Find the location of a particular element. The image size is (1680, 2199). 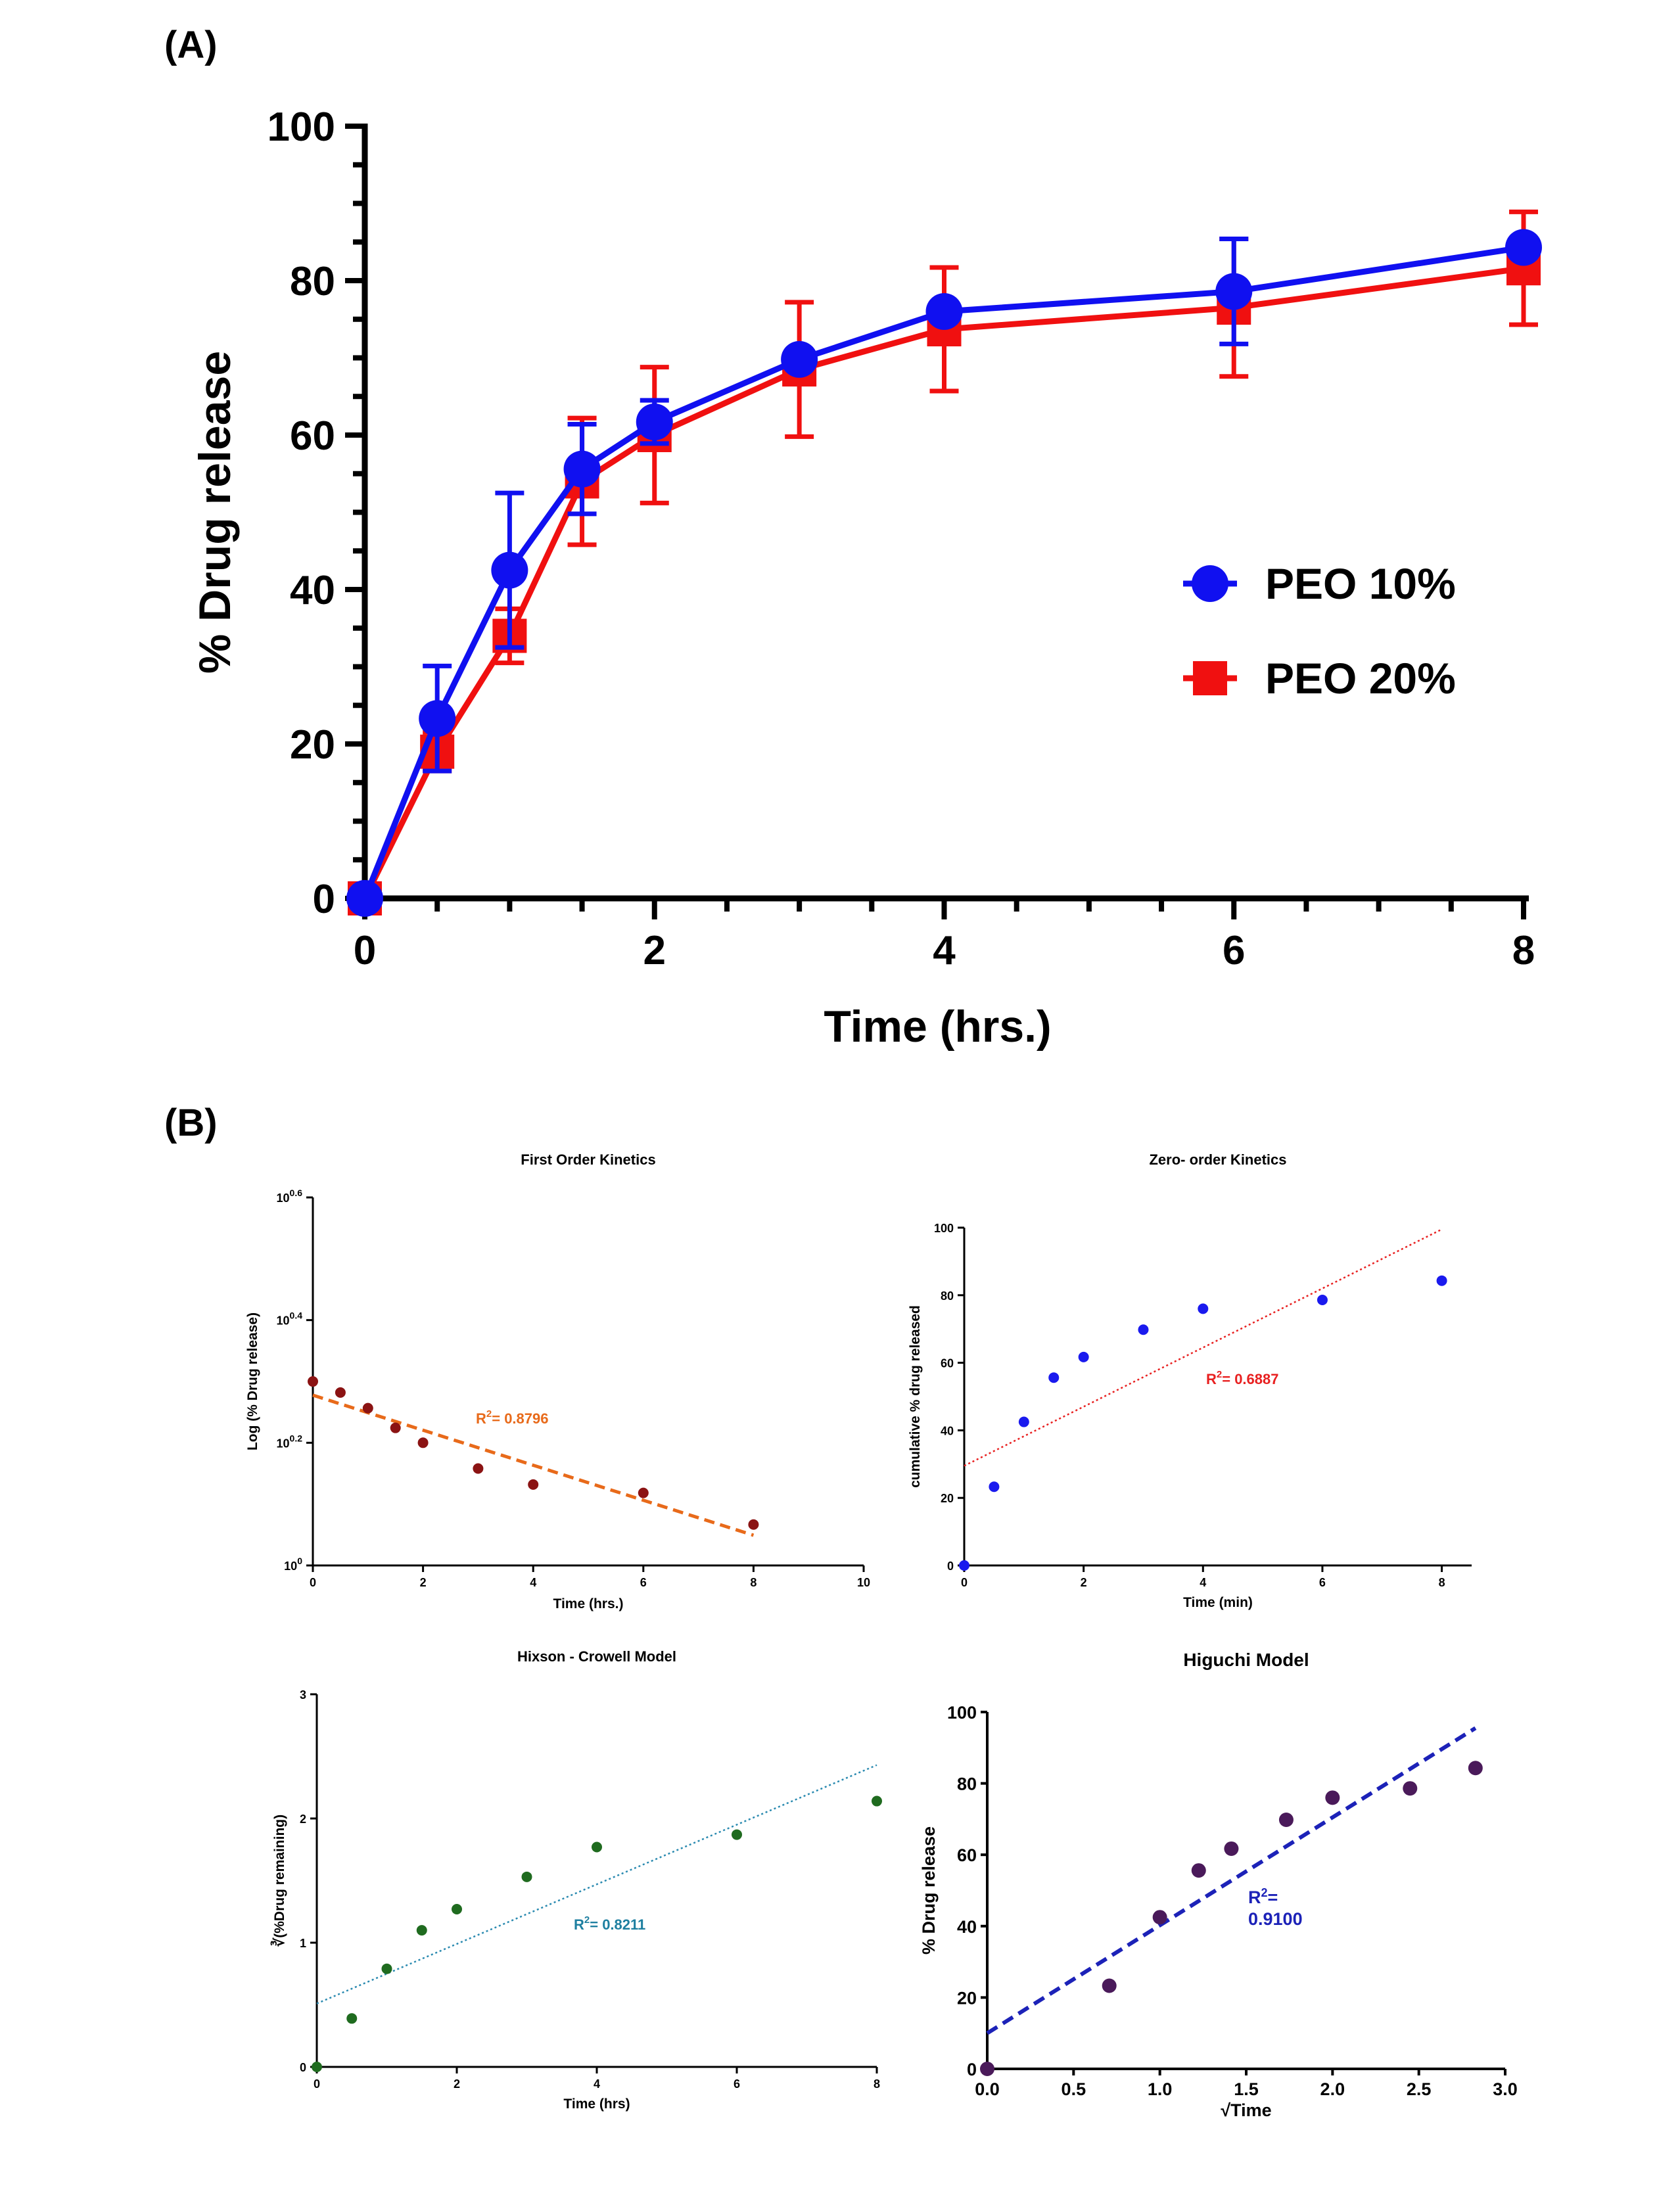

chart-title: Hixson - Crowell Model is located at coordinates (596, 1656).